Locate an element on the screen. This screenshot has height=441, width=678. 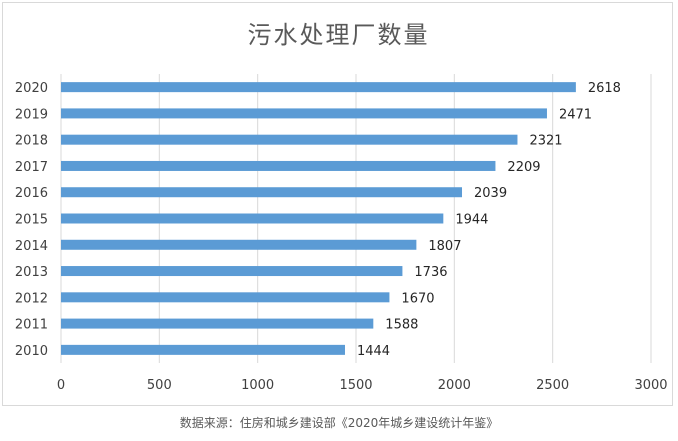
y-tick-label: 2018 is located at coordinates (31, 141).